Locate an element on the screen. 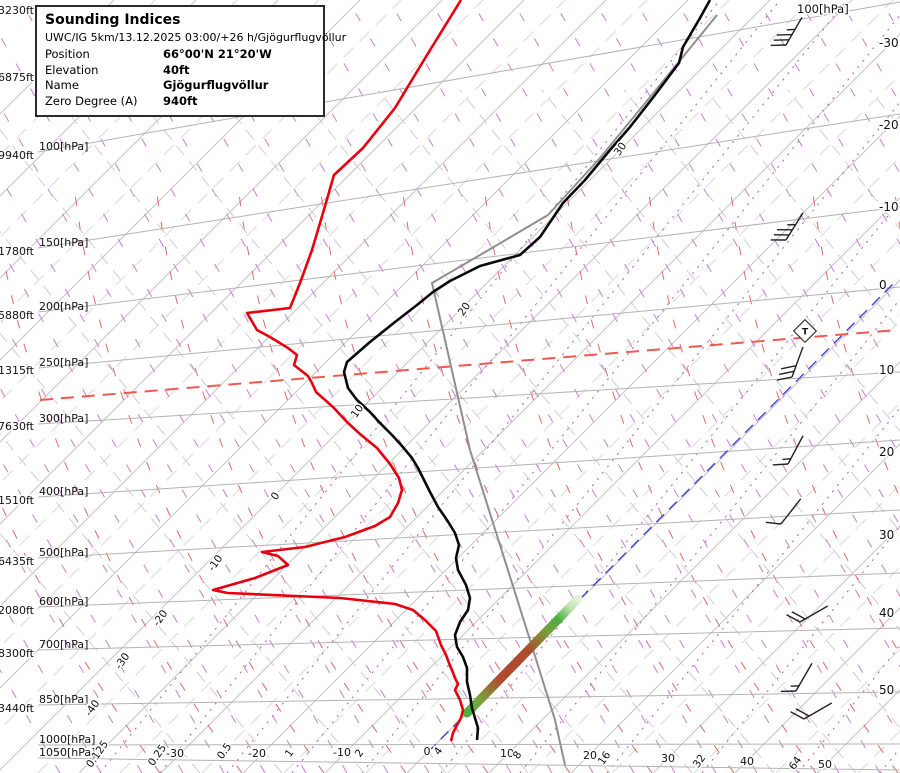  info-value: 40ft is located at coordinates (176, 69).